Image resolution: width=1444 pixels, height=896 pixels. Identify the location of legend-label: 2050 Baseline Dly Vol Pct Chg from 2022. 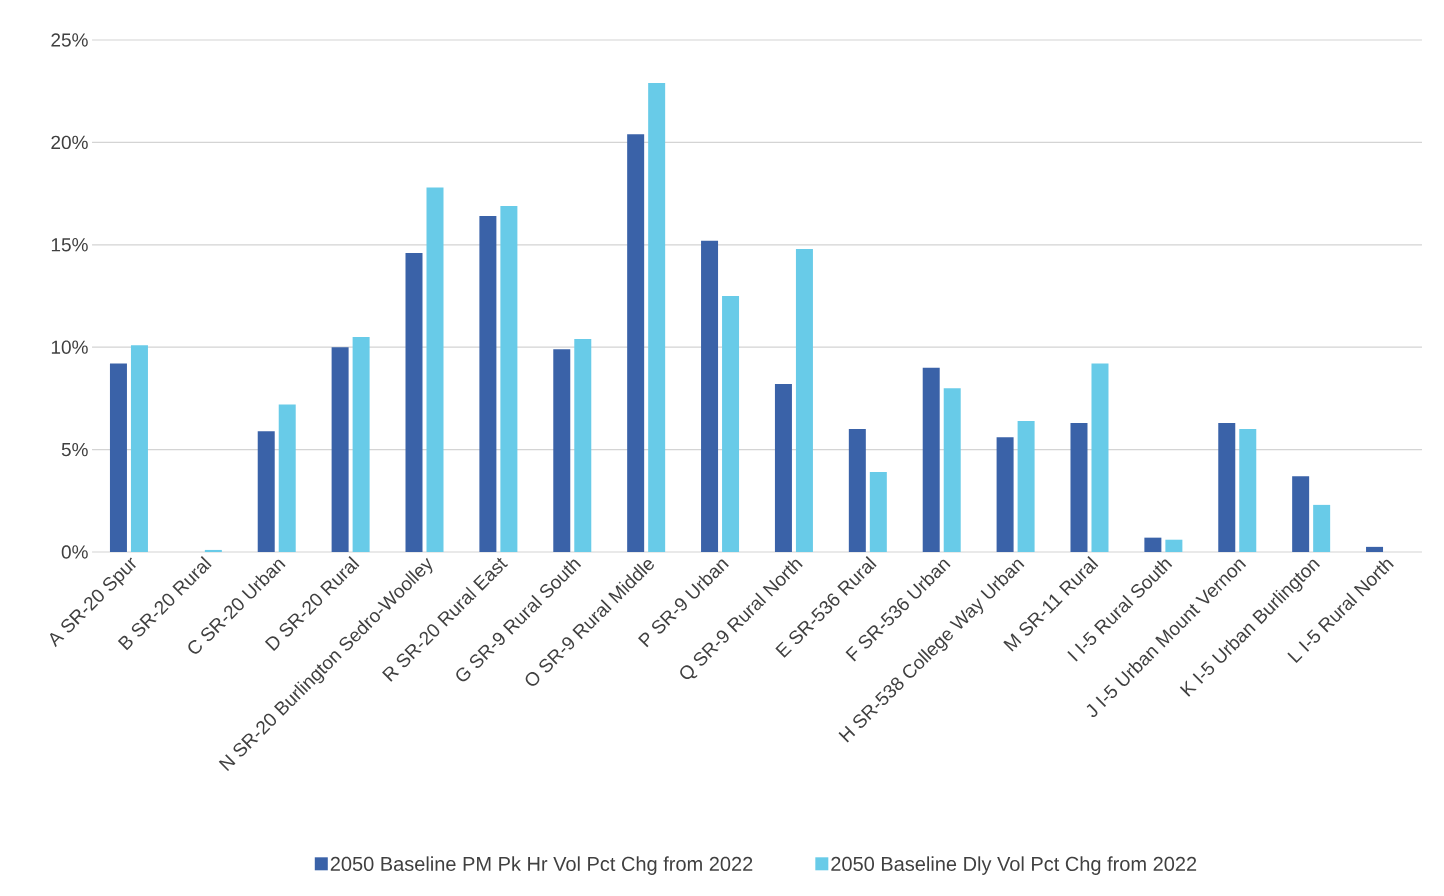
(1014, 865).